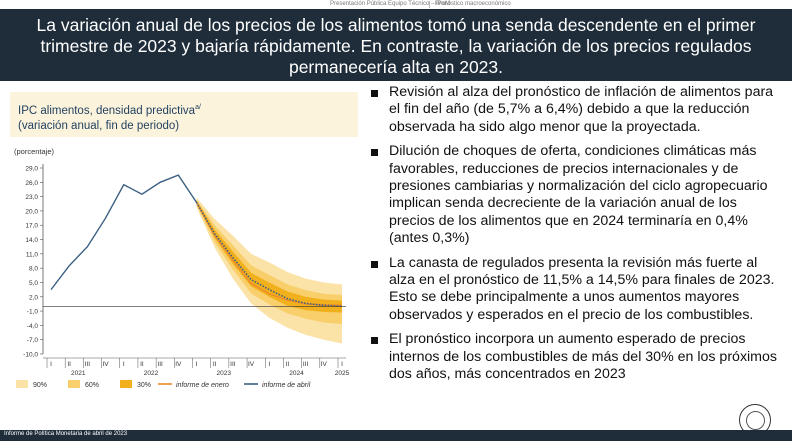 This screenshot has width=792, height=441. What do you see at coordinates (286, 385) in the screenshot?
I see `legend-label: informe de abril` at bounding box center [286, 385].